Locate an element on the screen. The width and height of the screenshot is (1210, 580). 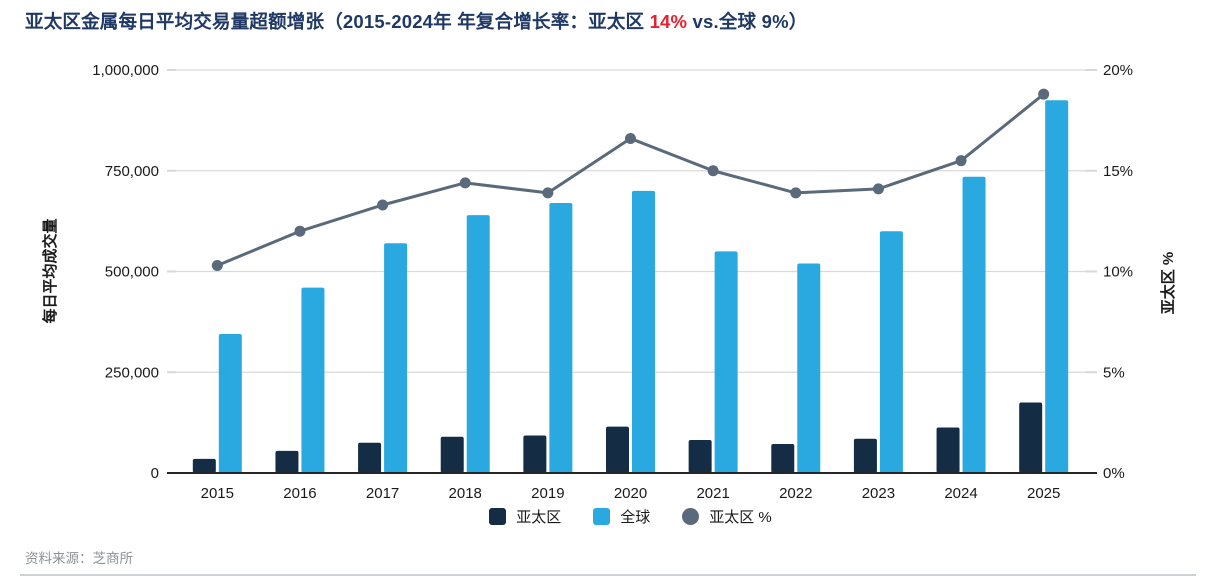
legend-item-apac-pct: 亚太区 % is located at coordinates (727, 516).